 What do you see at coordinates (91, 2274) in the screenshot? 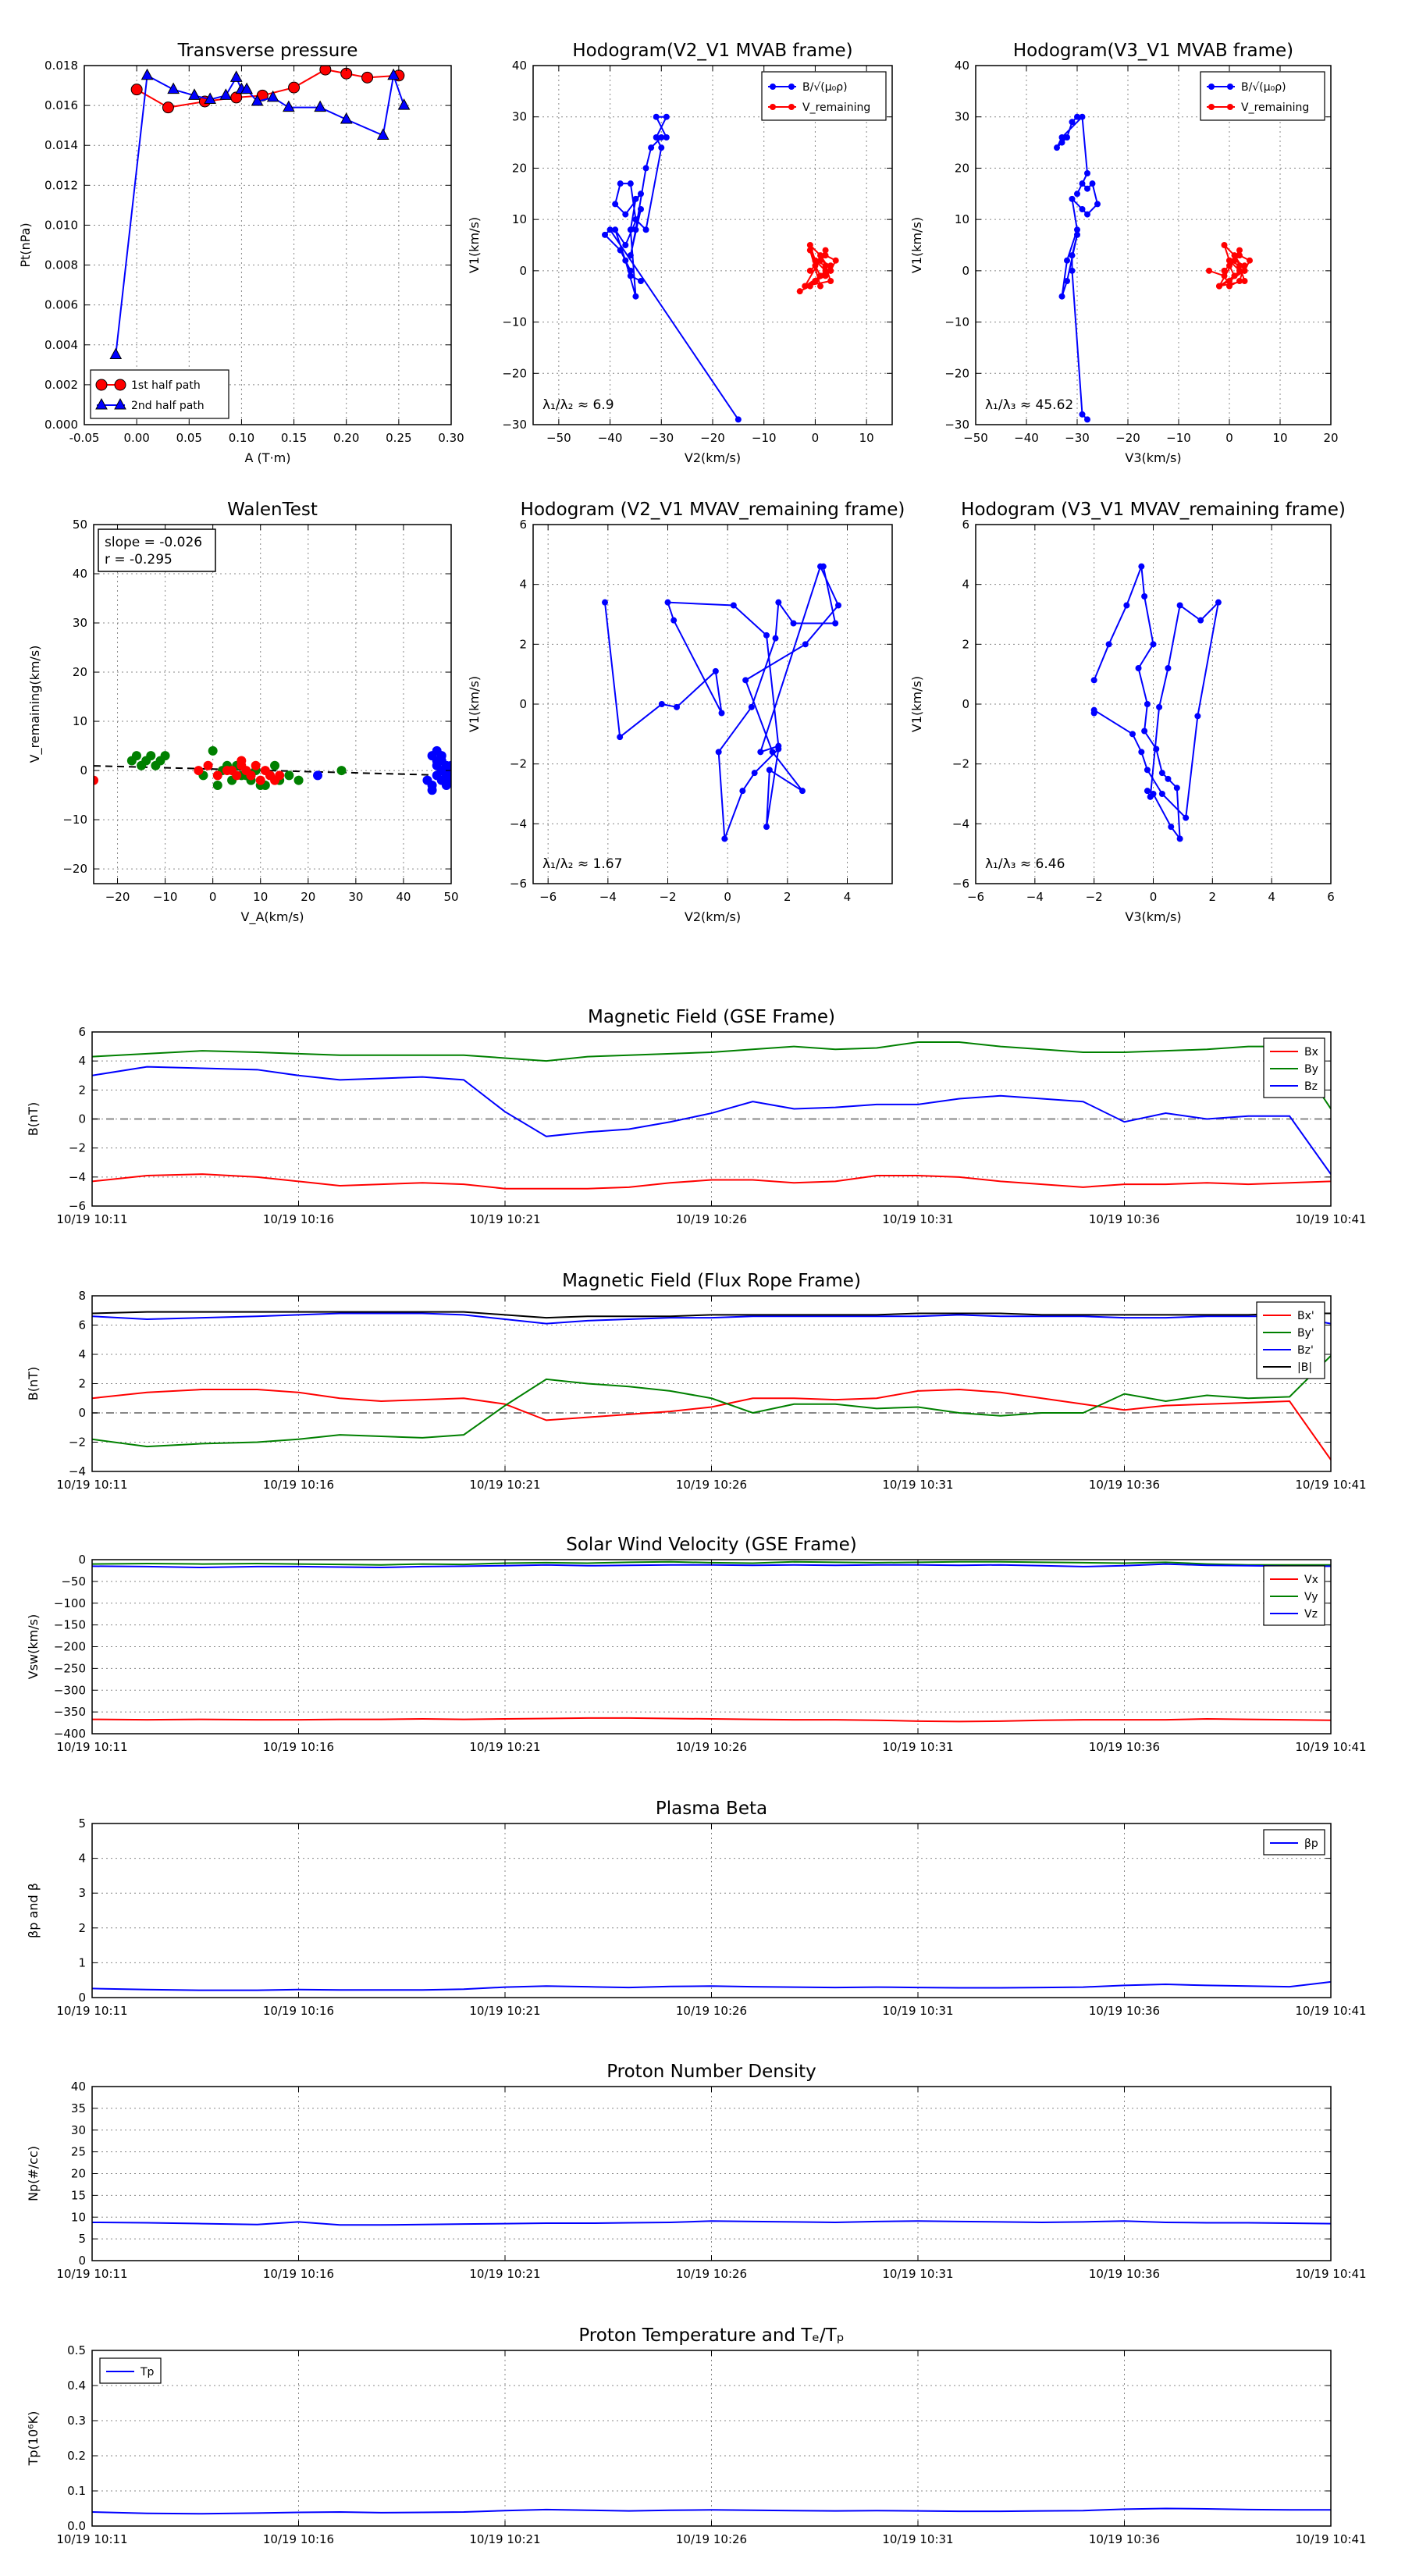
I see `x-tick-label: 10/19 10:11` at bounding box center [91, 2274].